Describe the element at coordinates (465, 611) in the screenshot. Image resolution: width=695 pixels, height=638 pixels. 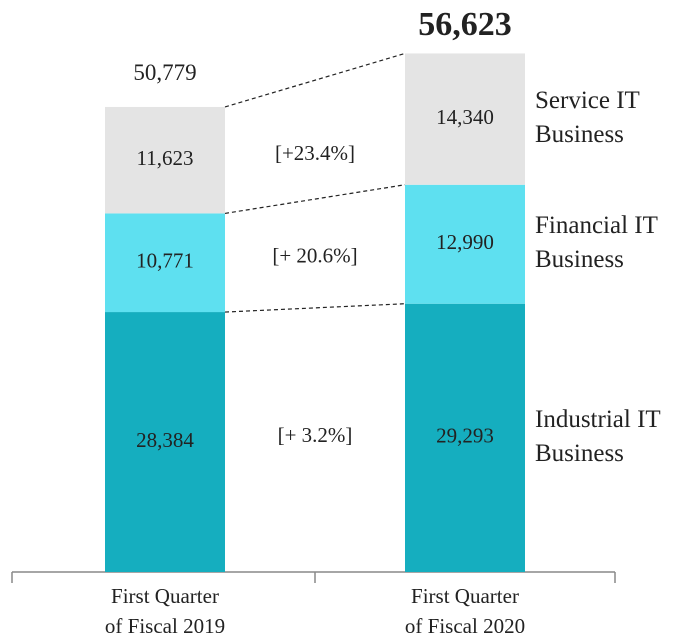
I see `x-tick-label: First Quarter of Fiscal 2020` at that location.